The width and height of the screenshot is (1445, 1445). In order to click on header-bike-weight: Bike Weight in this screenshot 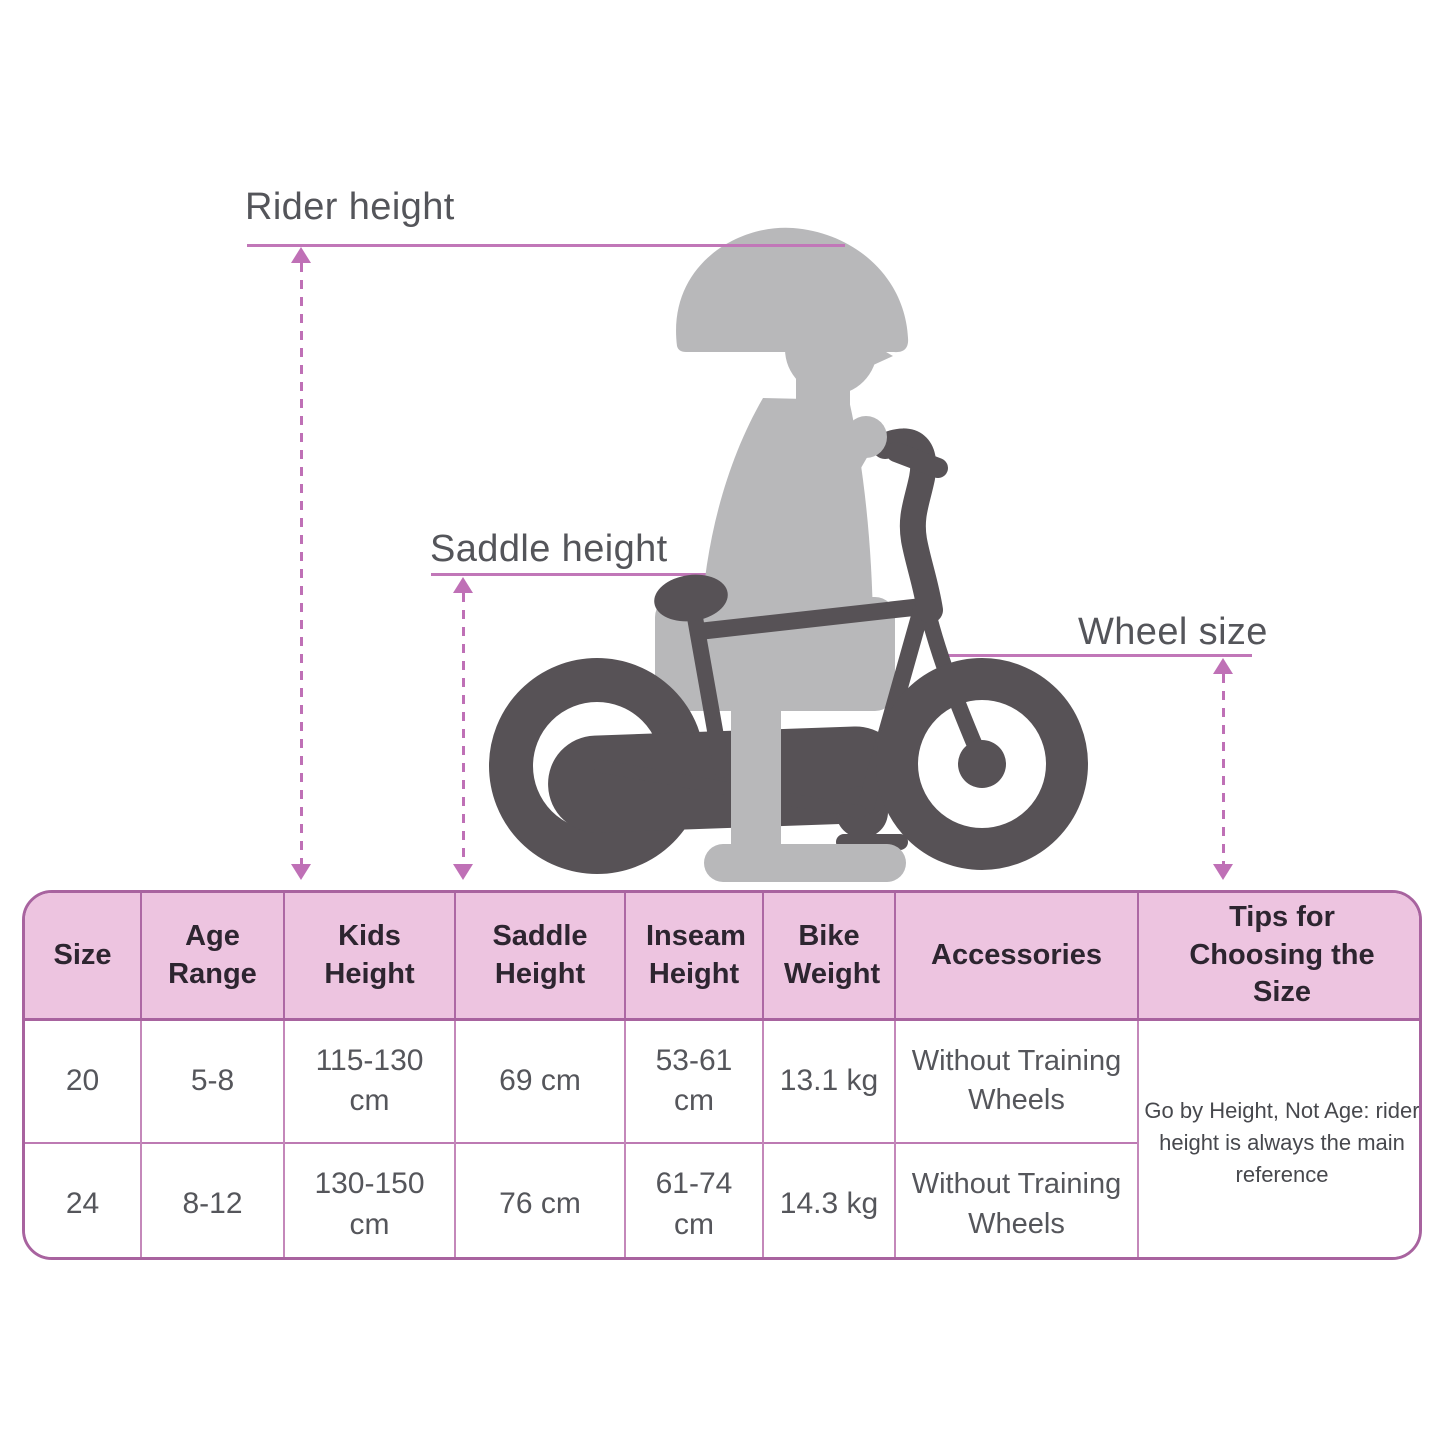, I will do `click(828, 956)`.